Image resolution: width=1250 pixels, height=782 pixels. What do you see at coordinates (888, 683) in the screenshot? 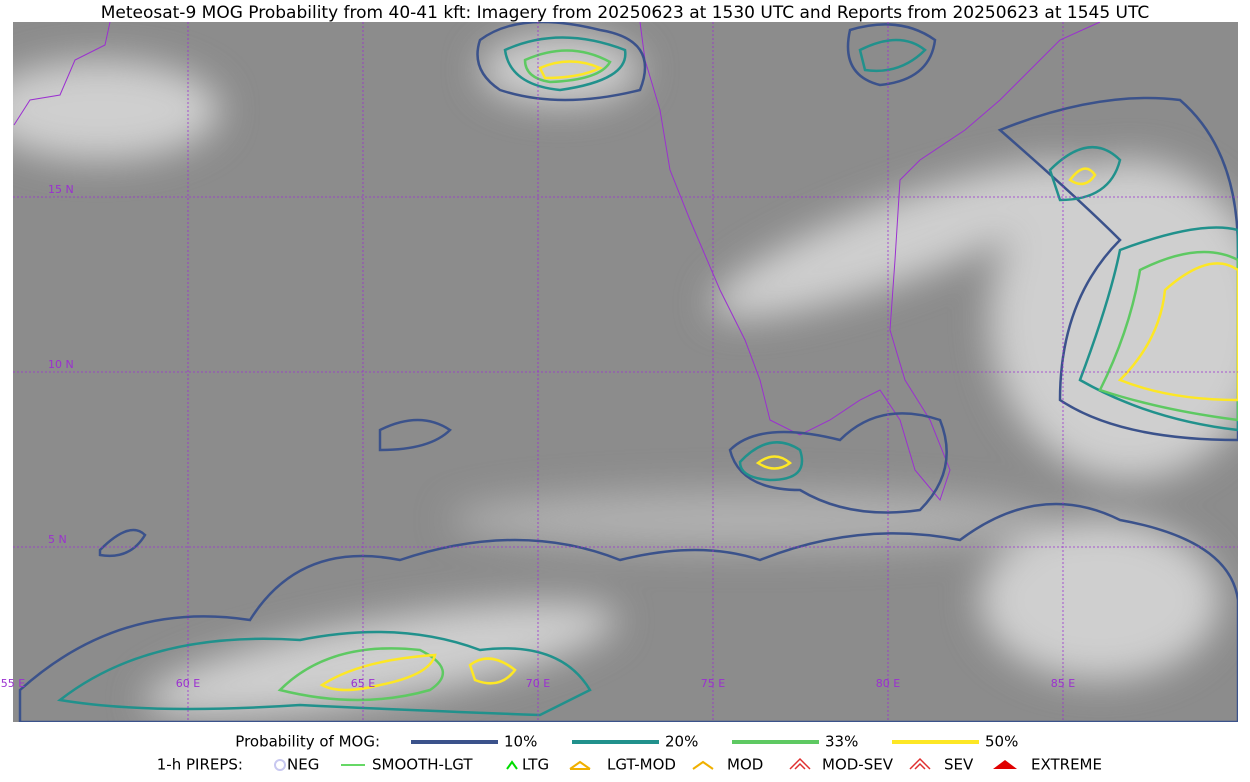
I see `lon-label: 80 E` at bounding box center [888, 683].